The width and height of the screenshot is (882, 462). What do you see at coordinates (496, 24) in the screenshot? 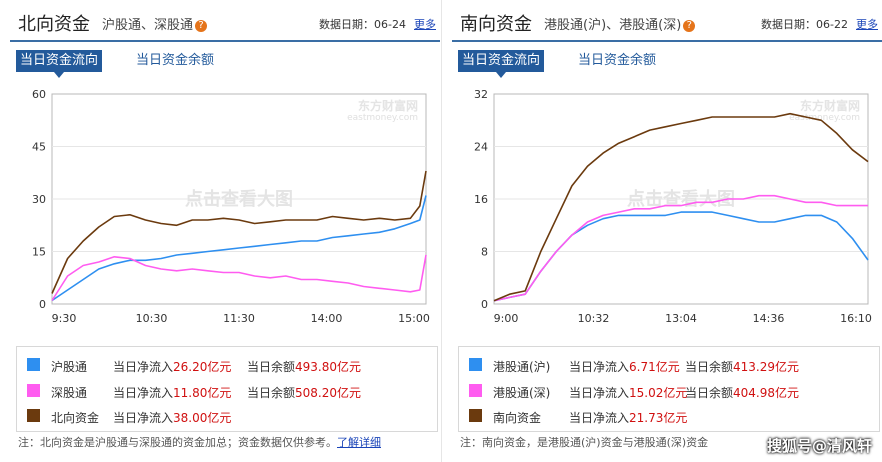
I see `panel-title: 南向资金` at bounding box center [496, 24].